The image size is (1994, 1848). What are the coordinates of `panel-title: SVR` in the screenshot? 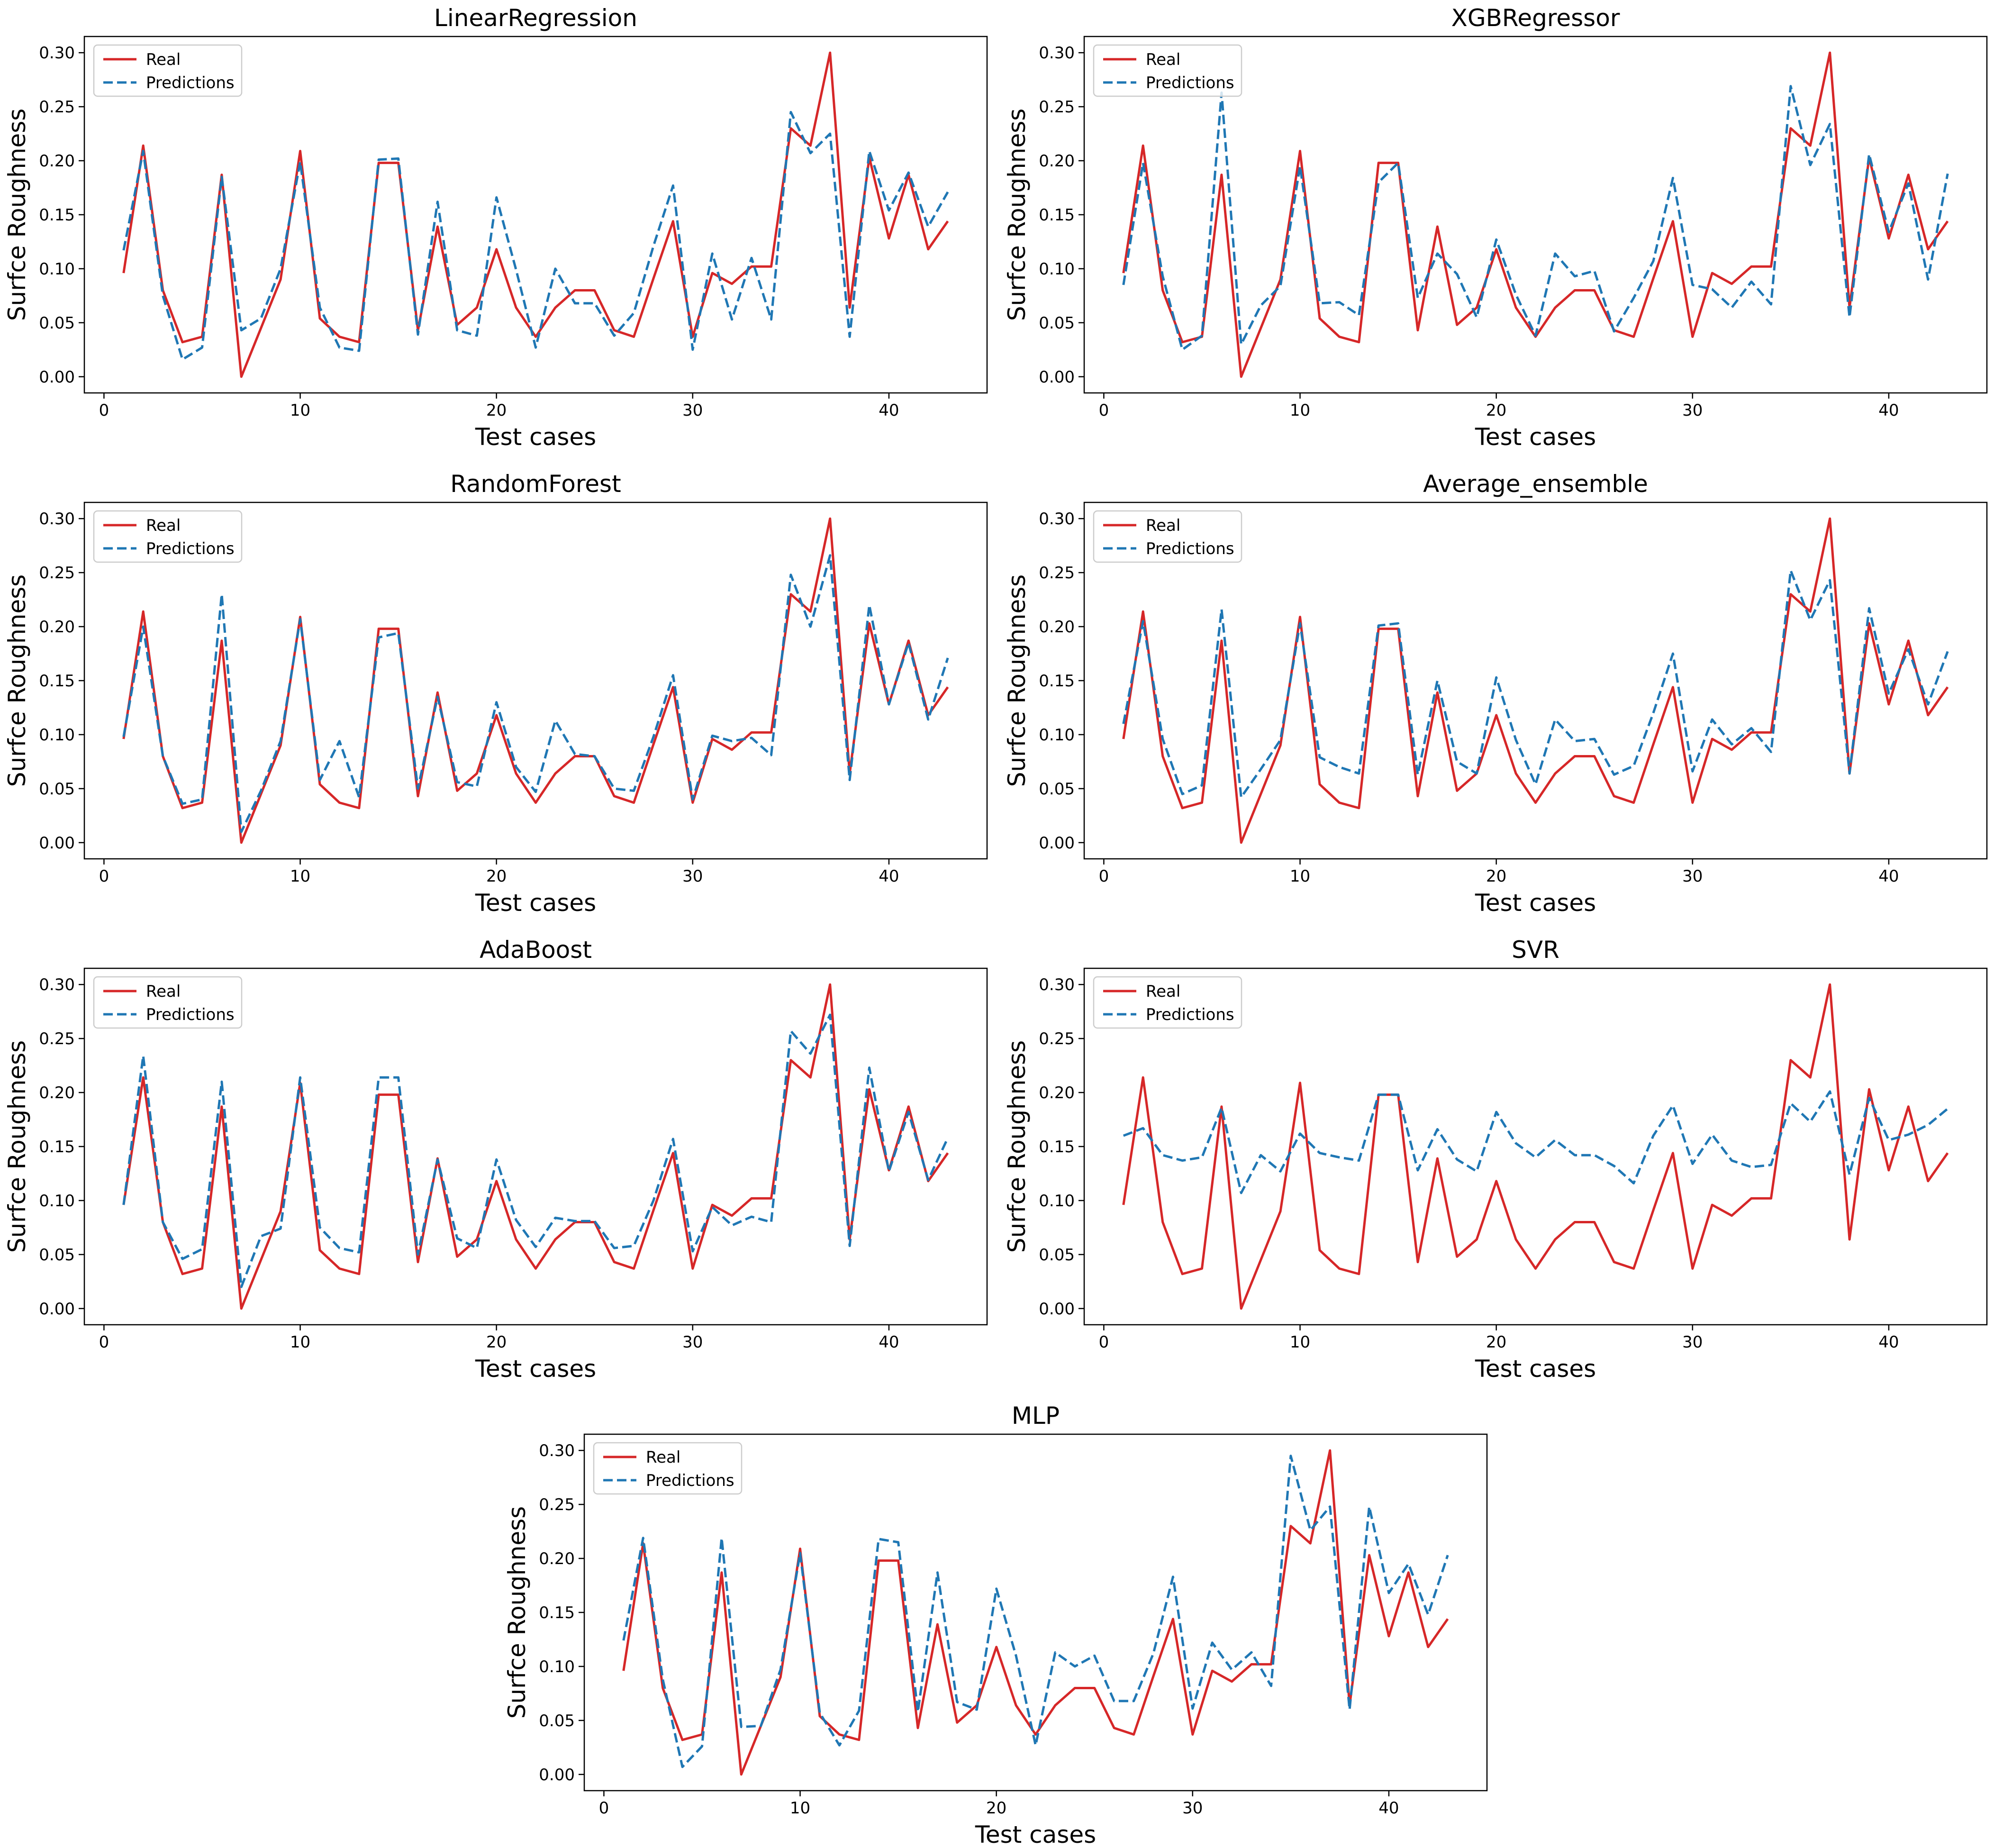 It's located at (1535, 950).